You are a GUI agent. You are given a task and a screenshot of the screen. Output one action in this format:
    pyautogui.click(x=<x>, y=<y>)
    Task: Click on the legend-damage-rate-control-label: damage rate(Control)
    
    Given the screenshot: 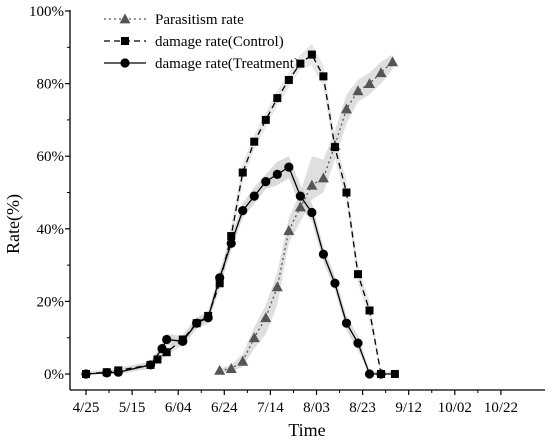 What is the action you would take?
    pyautogui.click(x=219, y=42)
    